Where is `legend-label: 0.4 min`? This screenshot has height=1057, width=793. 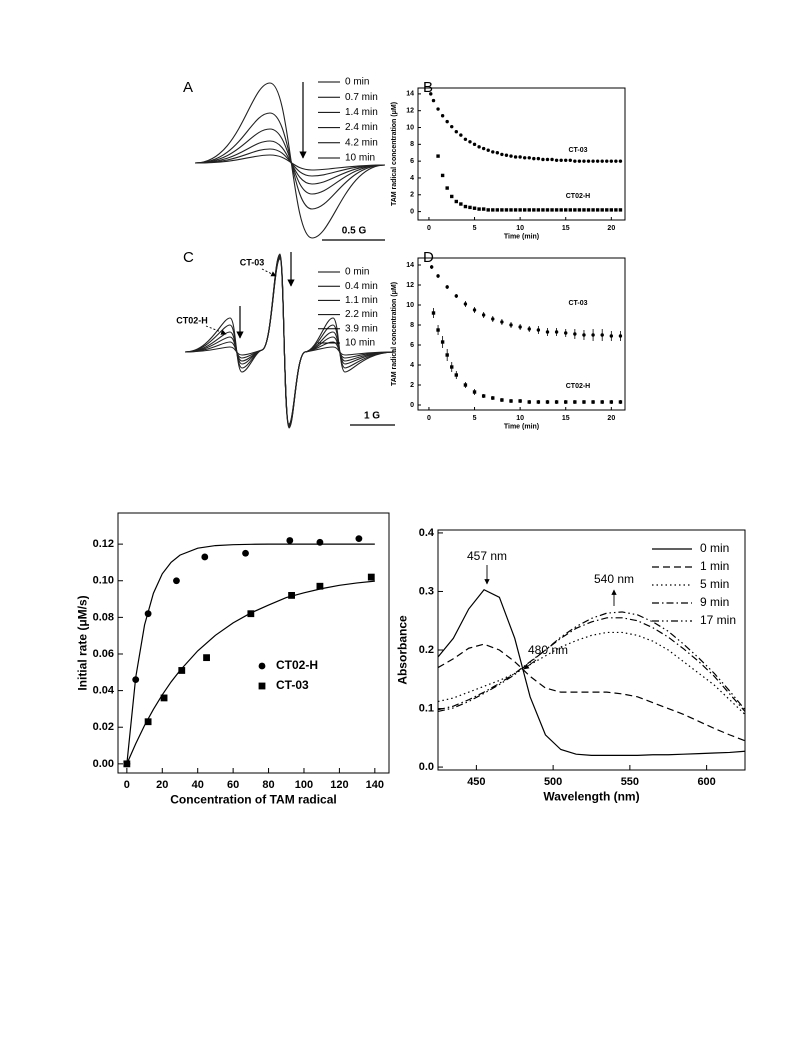
legend-label: 0.4 min is located at coordinates (361, 286).